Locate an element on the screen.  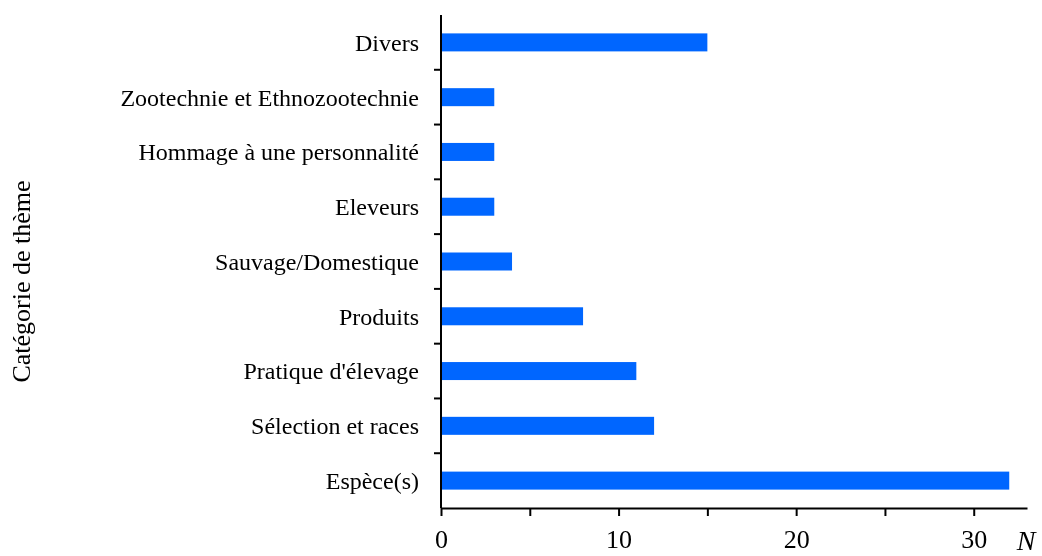
y-tick-label: Eleveurs is located at coordinates (377, 207).